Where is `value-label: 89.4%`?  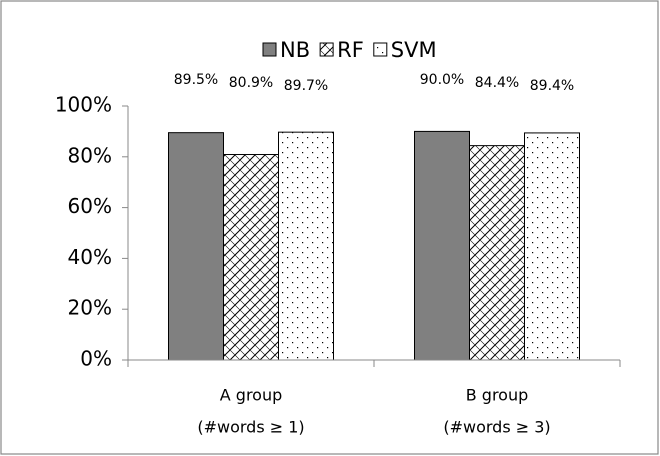
value-label: 89.4% is located at coordinates (552, 86).